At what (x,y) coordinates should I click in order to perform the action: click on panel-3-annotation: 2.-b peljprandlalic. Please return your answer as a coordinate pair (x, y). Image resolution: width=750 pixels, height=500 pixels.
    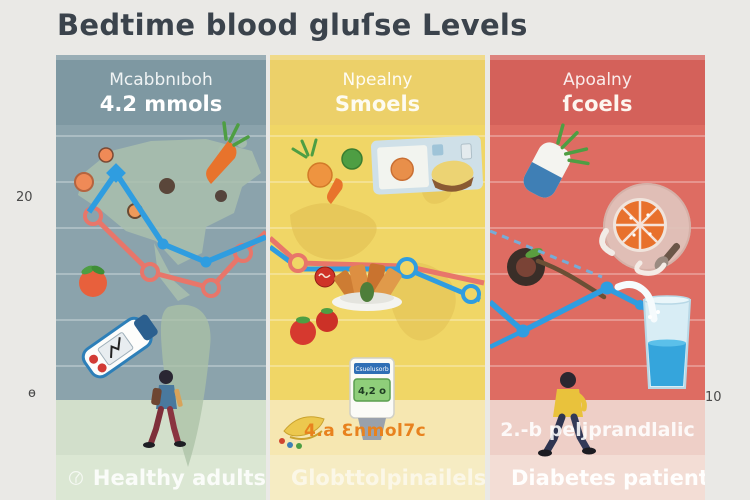
    Looking at the image, I should click on (597, 430).